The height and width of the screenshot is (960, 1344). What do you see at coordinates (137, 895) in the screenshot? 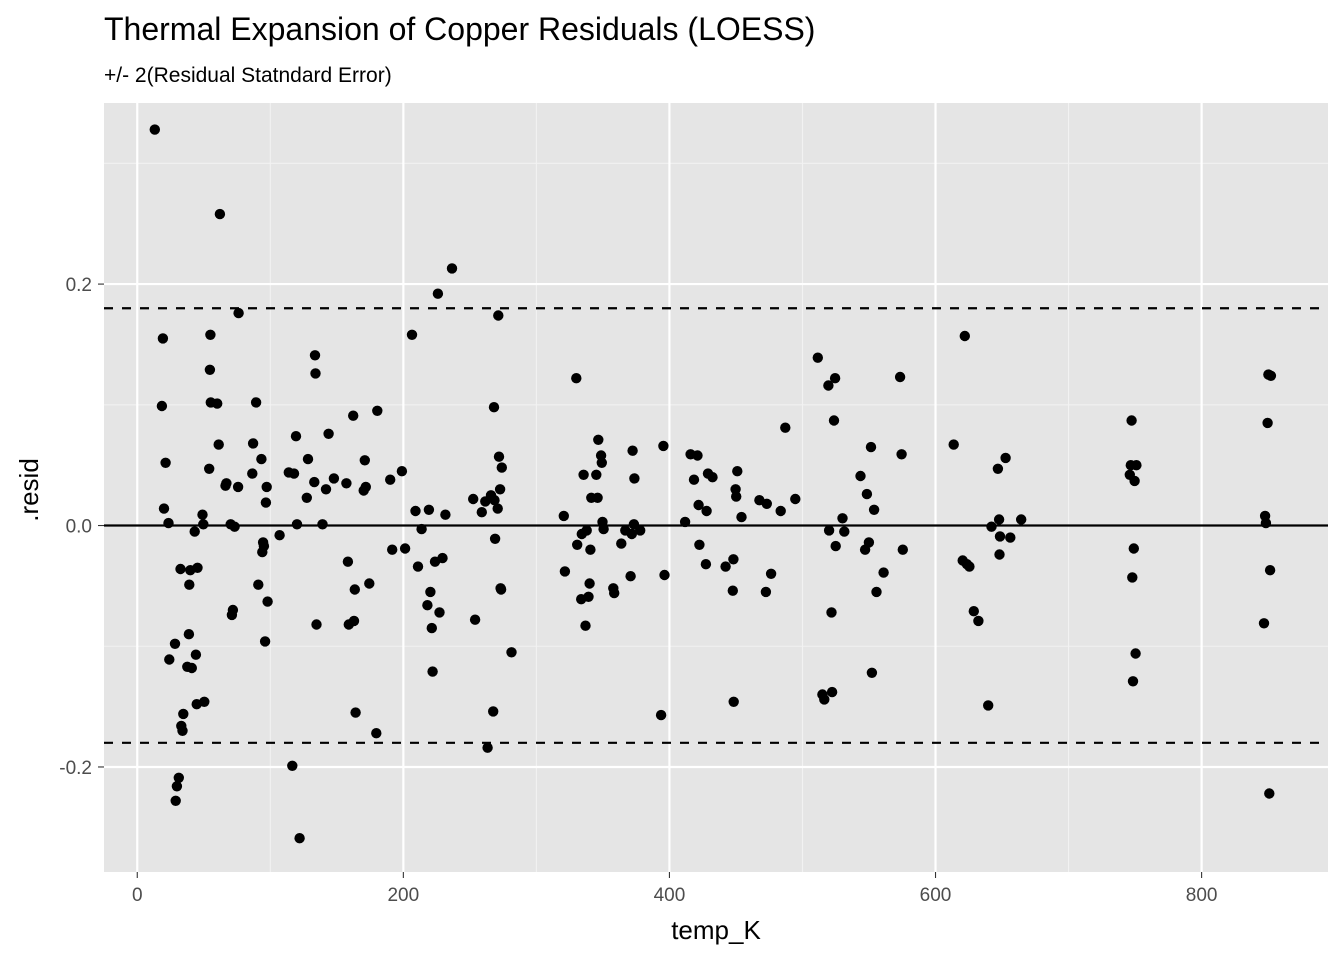
I see `x-tick-label: 0` at bounding box center [137, 895].